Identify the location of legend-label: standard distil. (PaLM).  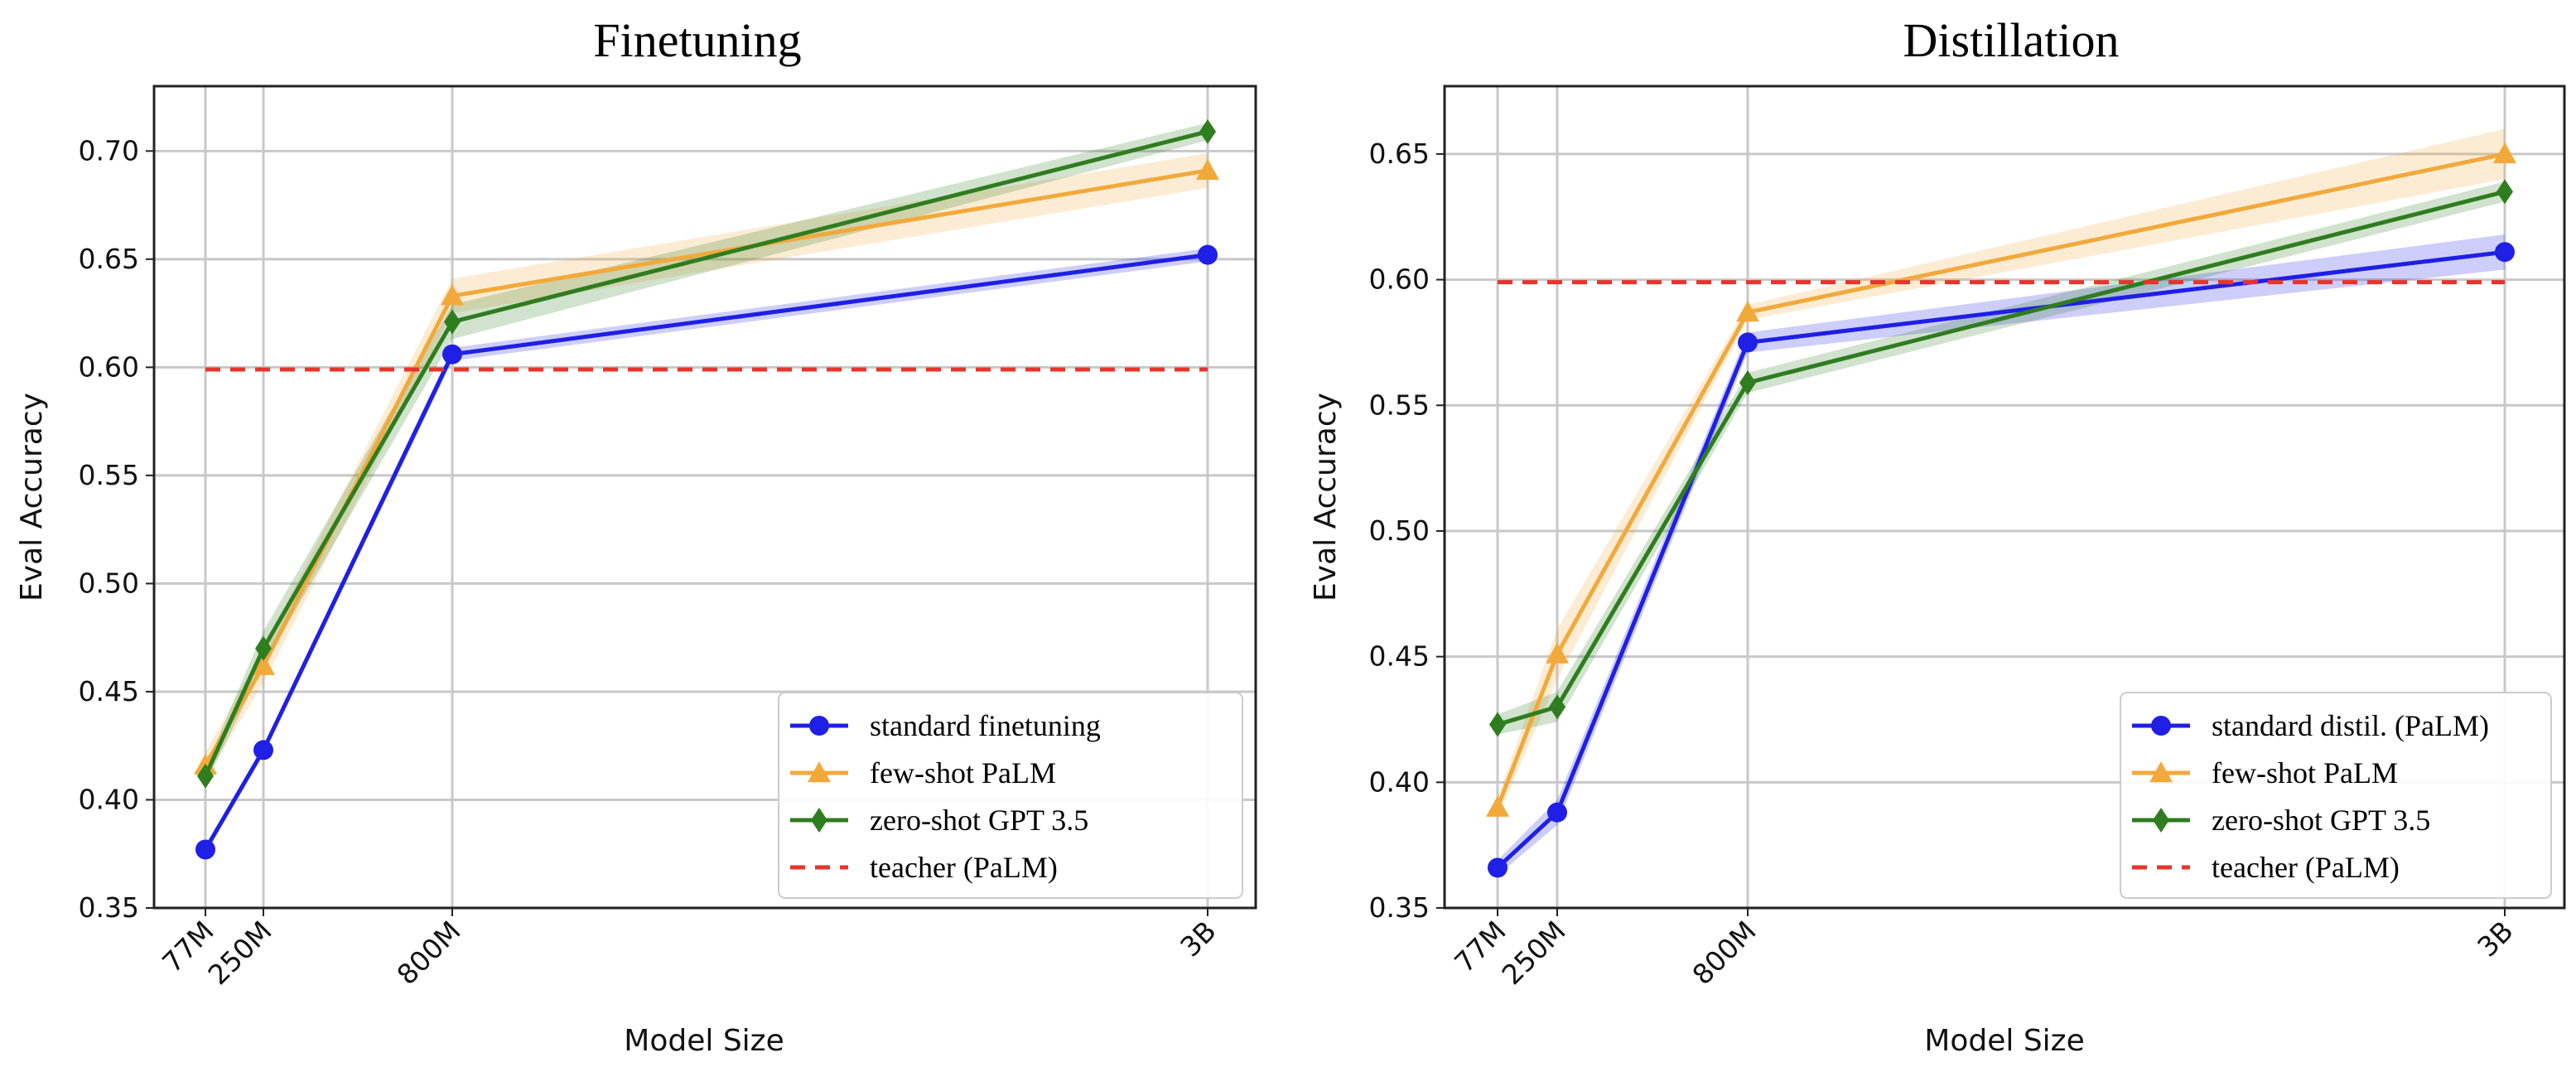
(2350, 725).